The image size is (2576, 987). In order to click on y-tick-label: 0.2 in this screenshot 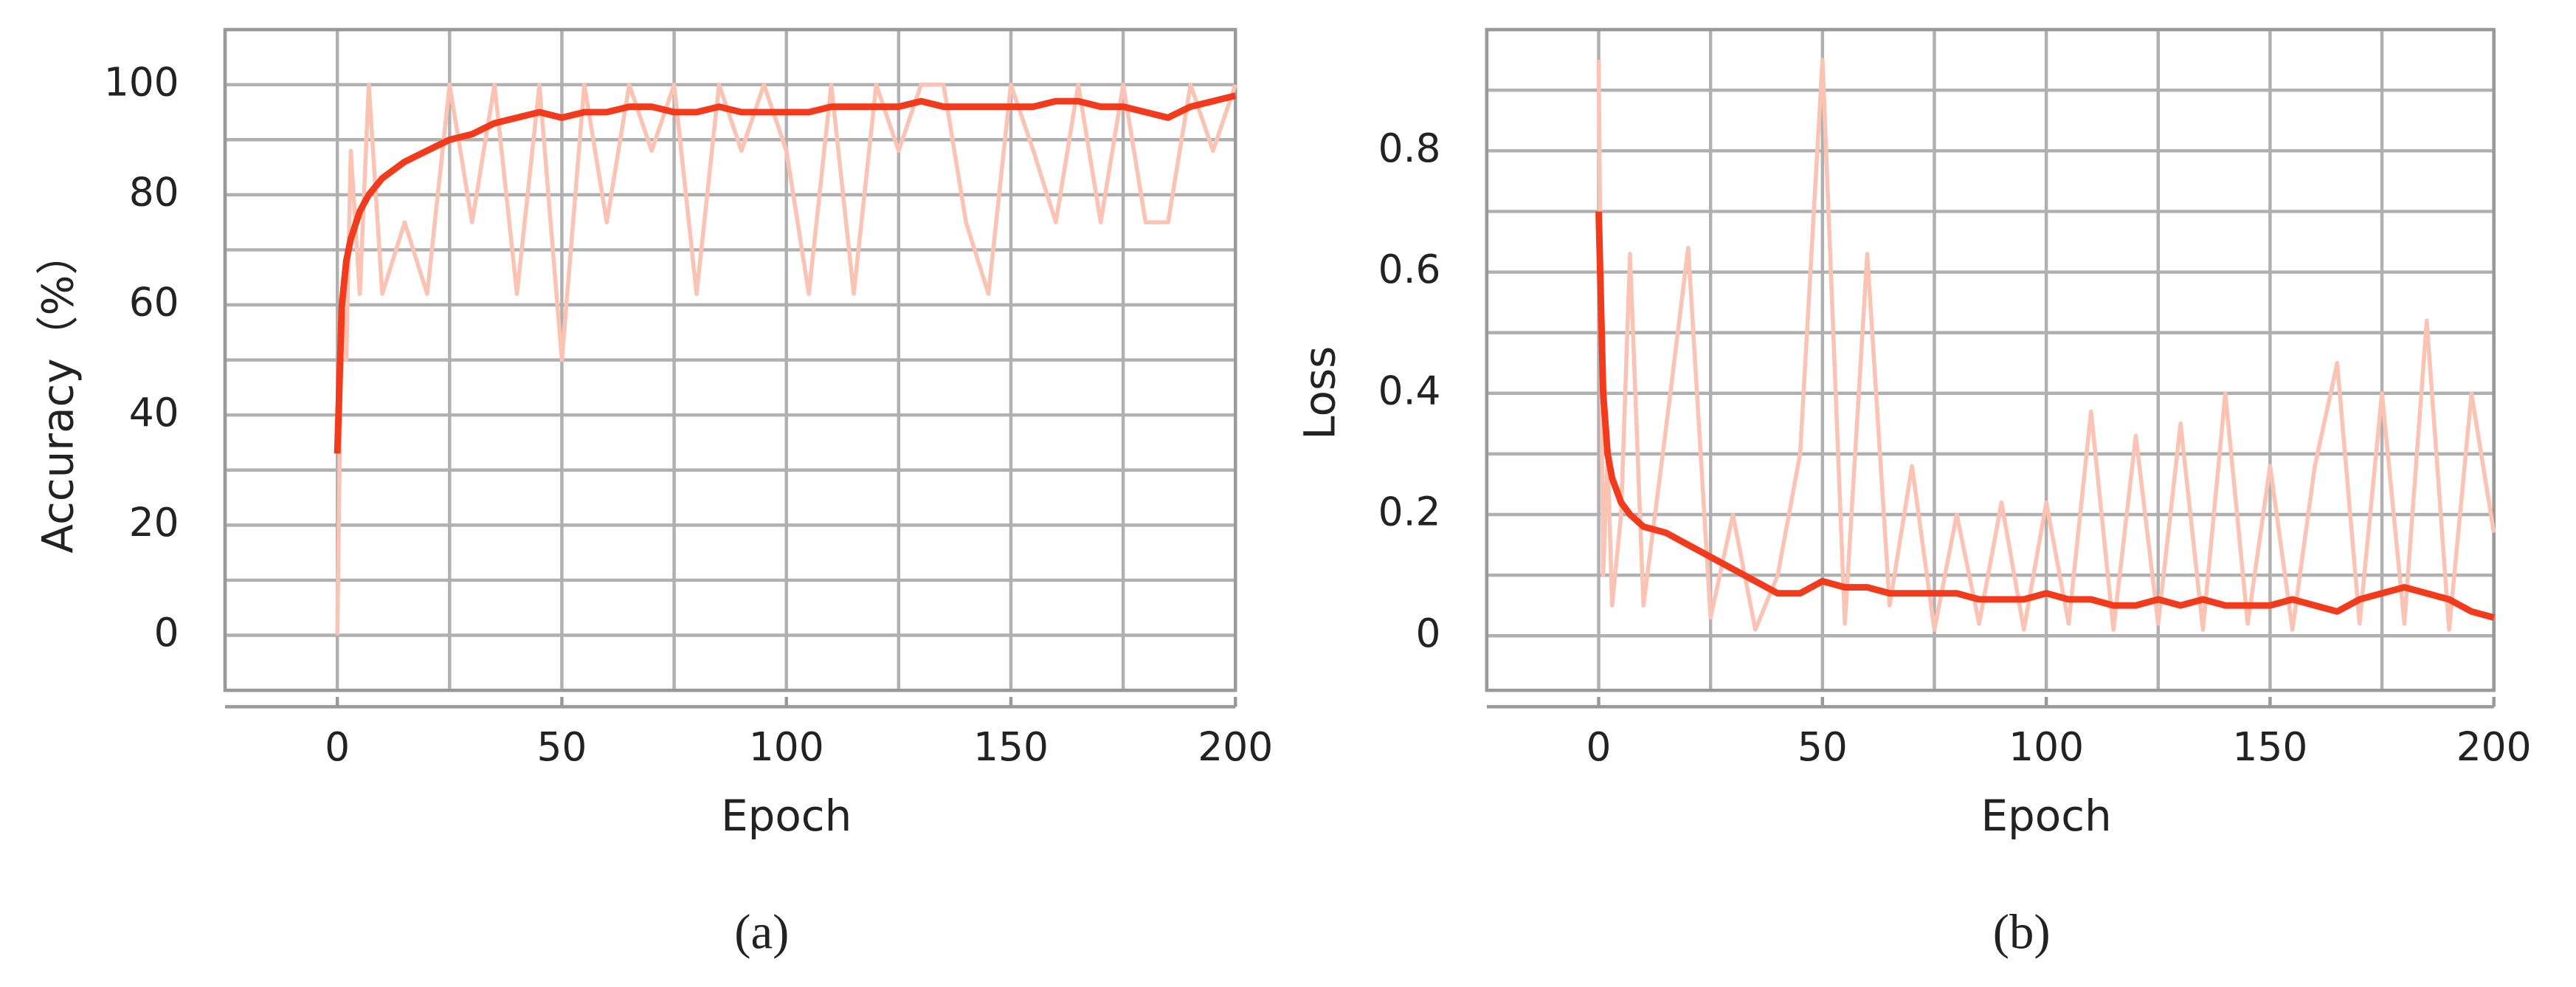, I will do `click(1409, 512)`.